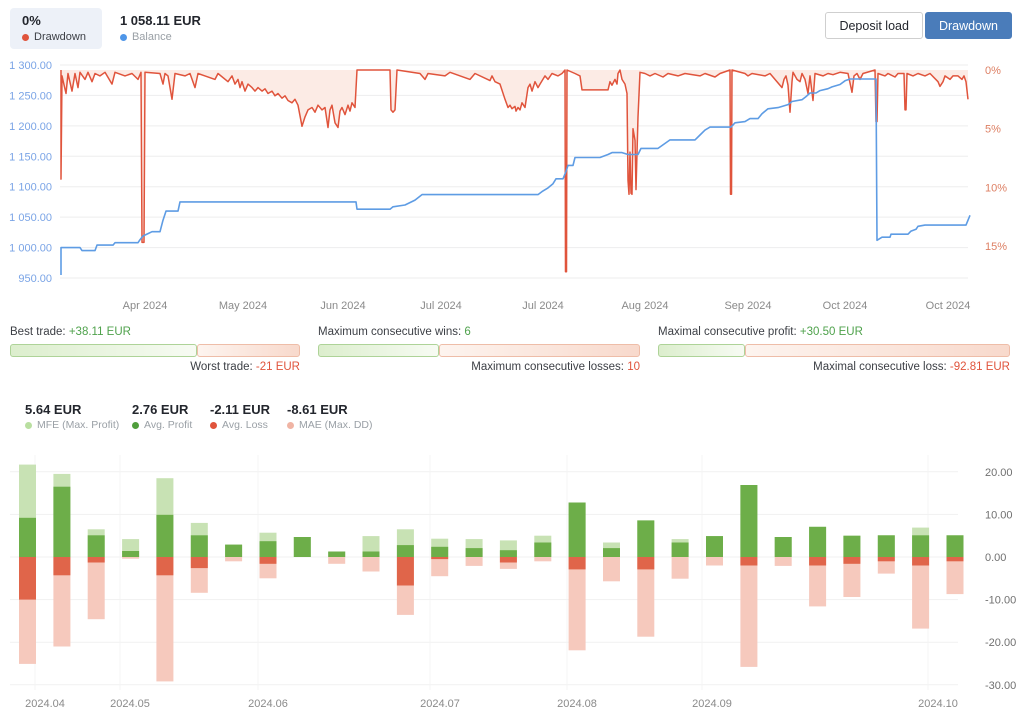  Describe the element at coordinates (213, 425) in the screenshot. I see `avg-loss-dot-icon` at that location.